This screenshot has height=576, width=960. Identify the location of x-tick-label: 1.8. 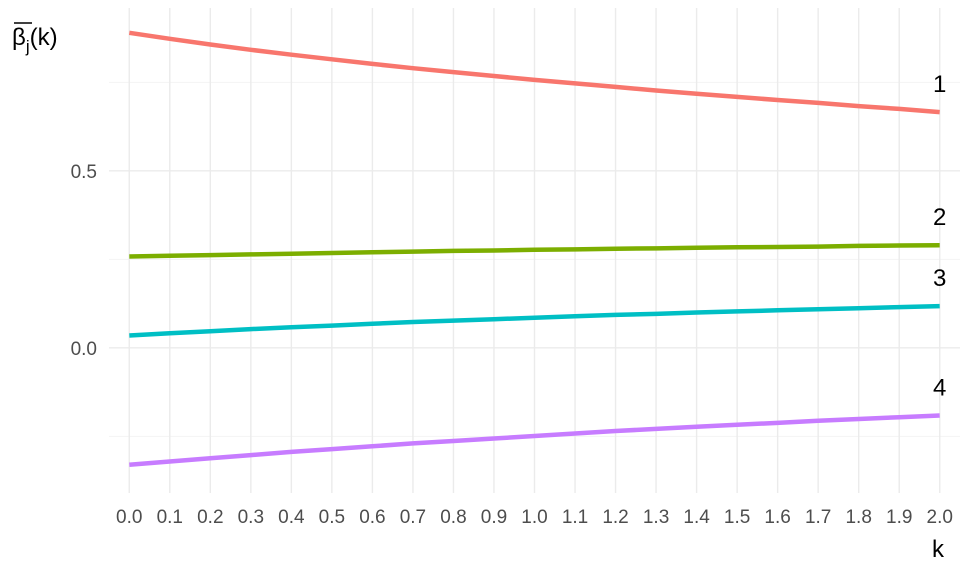
(858, 517).